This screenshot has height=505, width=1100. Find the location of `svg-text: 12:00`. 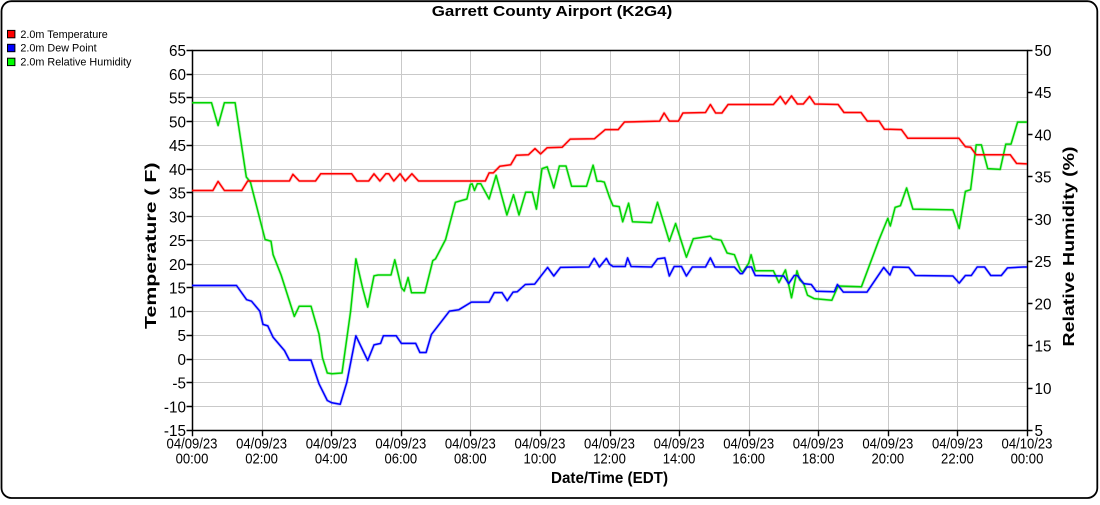

svg-text: 12:00 is located at coordinates (609, 458).